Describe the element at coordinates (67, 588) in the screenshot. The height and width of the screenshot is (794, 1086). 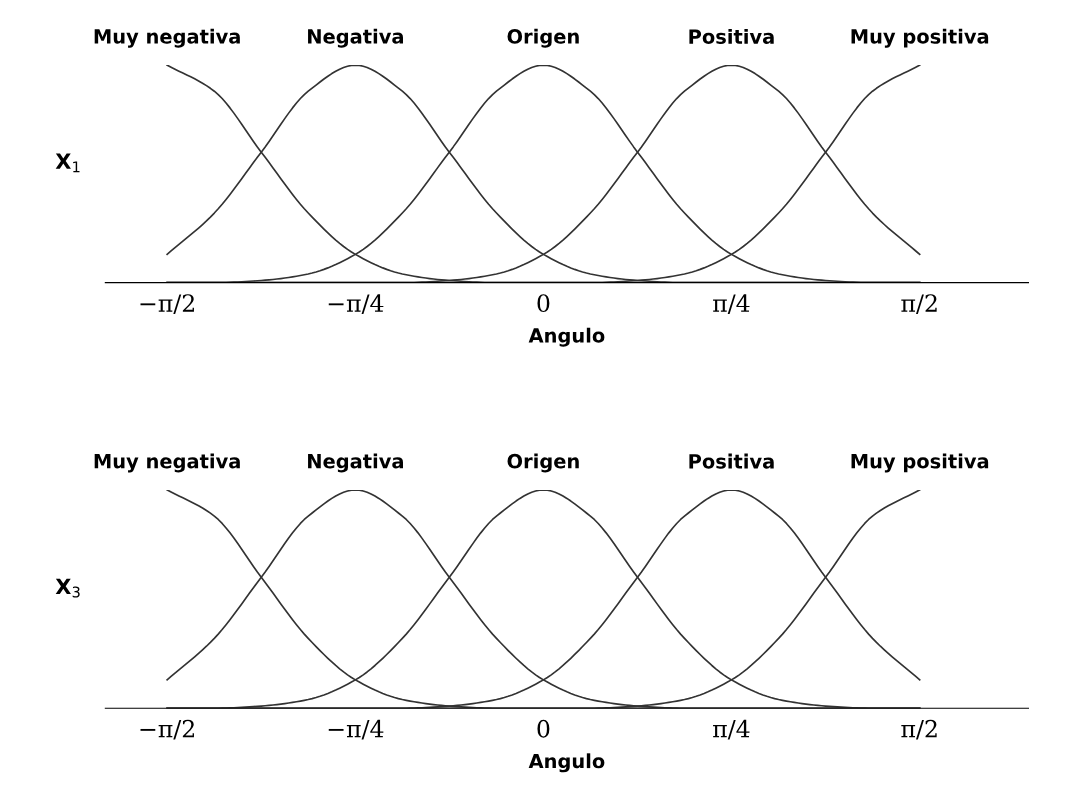
I see `y-axis-title: X$_{3}$` at that location.